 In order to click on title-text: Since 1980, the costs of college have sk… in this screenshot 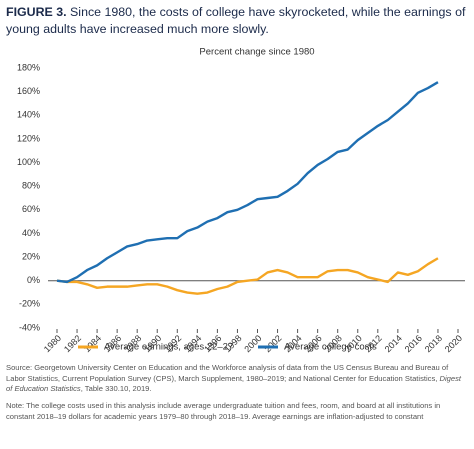, I will do `click(236, 20)`.